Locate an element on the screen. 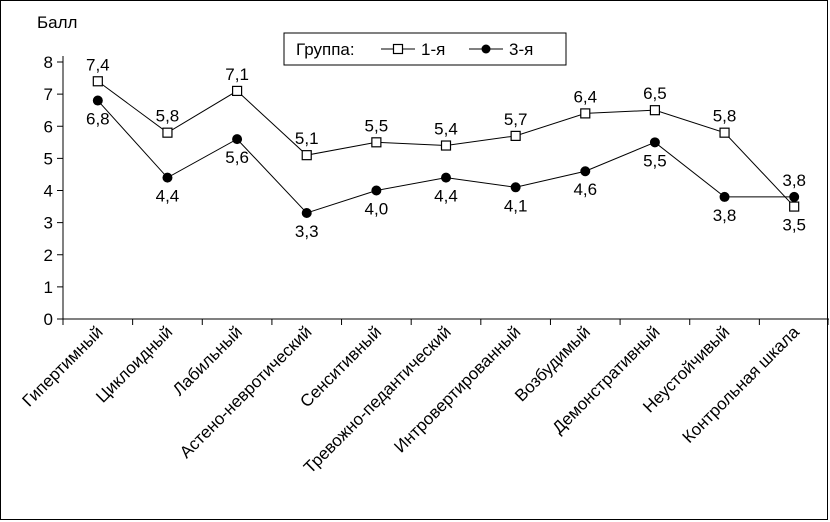 The width and height of the screenshot is (830, 522). x-category-label: Гипертимный is located at coordinates (63, 366).